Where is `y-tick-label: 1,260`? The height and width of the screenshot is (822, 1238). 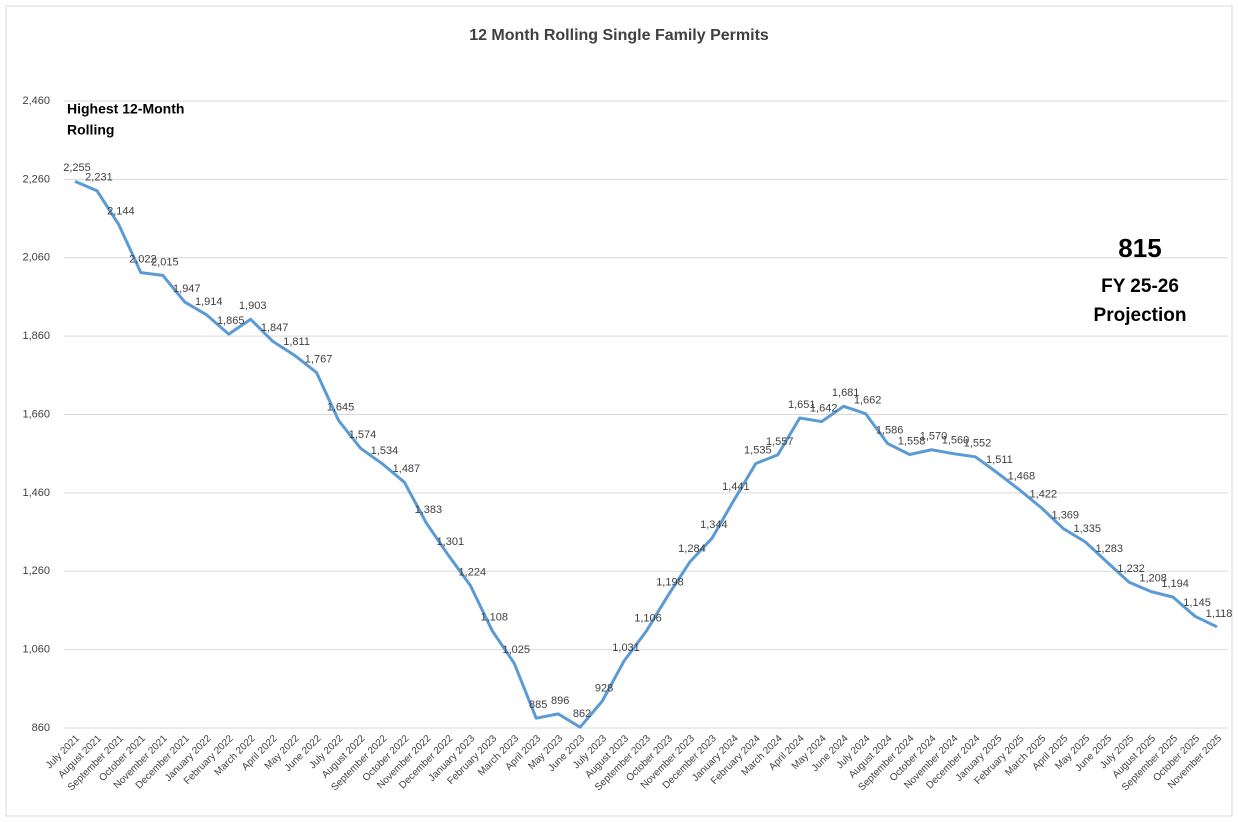
y-tick-label: 1,260 is located at coordinates (36, 571).